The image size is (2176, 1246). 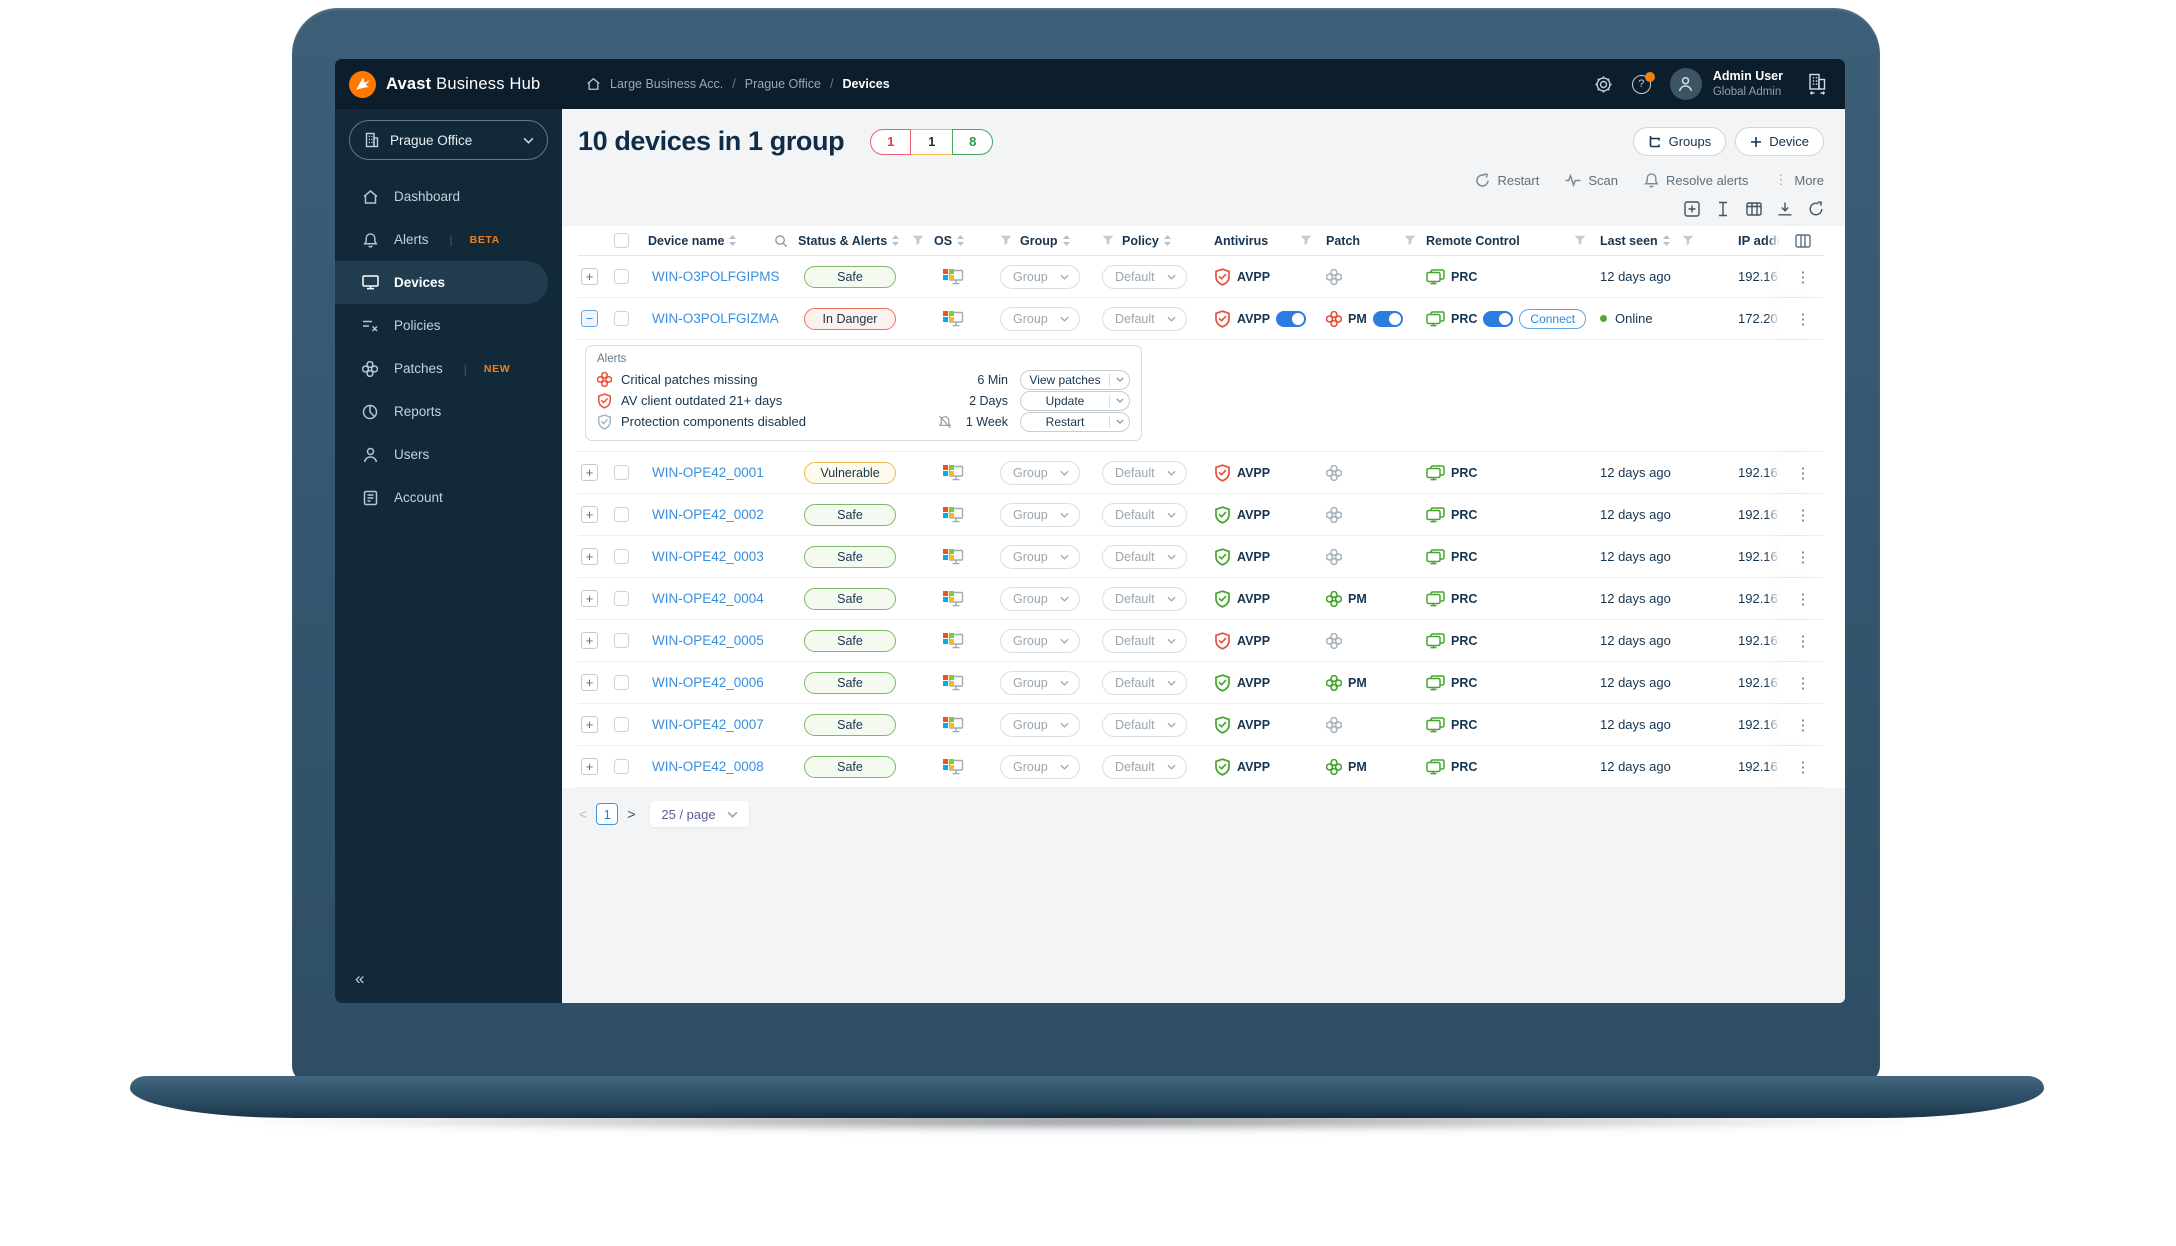 I want to click on col-os: OS, so click(x=943, y=240).